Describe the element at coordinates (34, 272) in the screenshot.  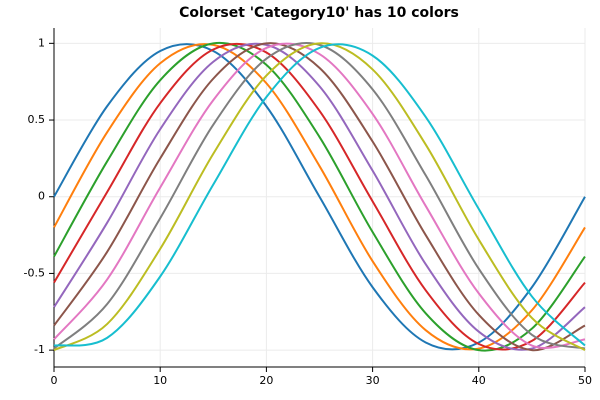
I see `y-tick-label: -0.5` at that location.